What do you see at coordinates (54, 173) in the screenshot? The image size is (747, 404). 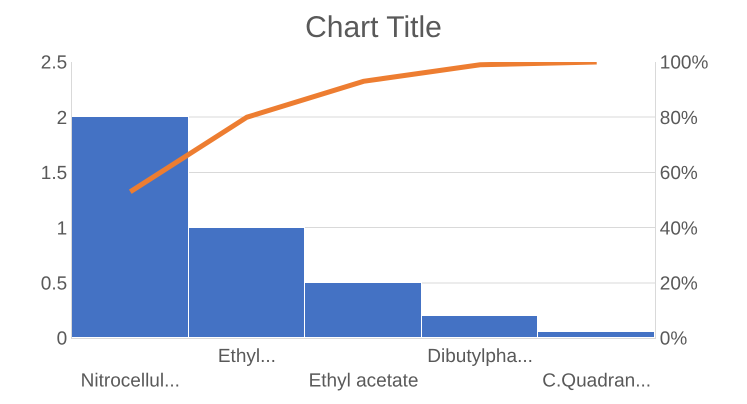 I see `y-tick-label: 1.5` at bounding box center [54, 173].